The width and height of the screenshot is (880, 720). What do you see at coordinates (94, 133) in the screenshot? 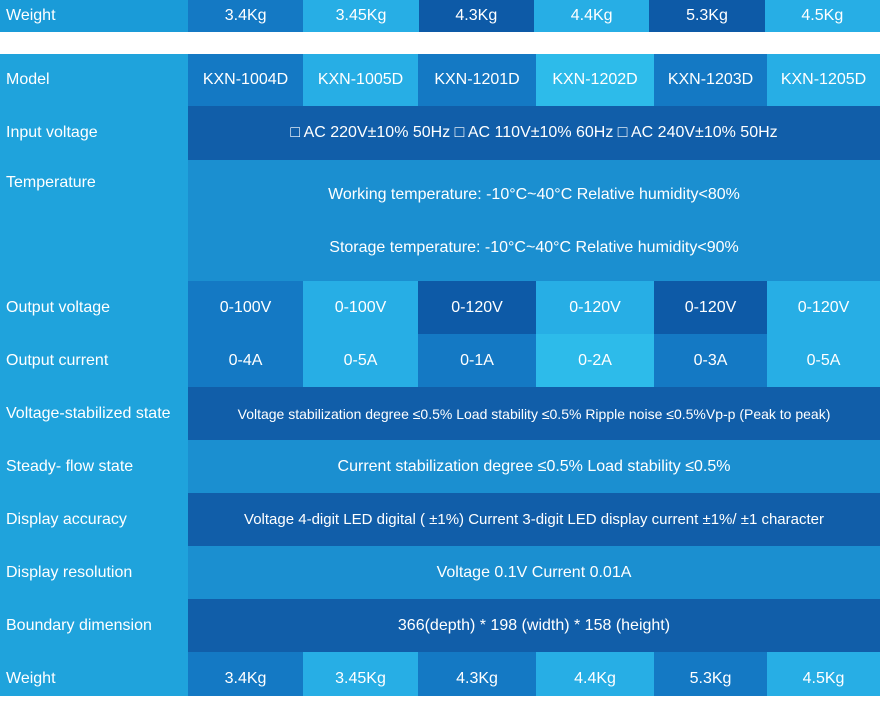
I see `row-label: Input voltage` at bounding box center [94, 133].